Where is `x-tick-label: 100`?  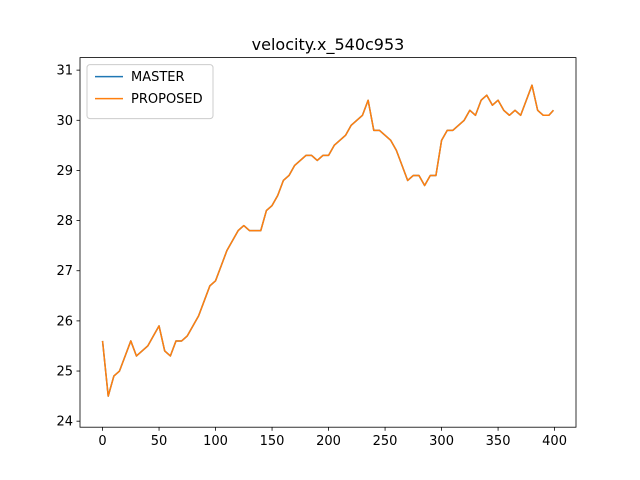 x-tick-label: 100 is located at coordinates (215, 441).